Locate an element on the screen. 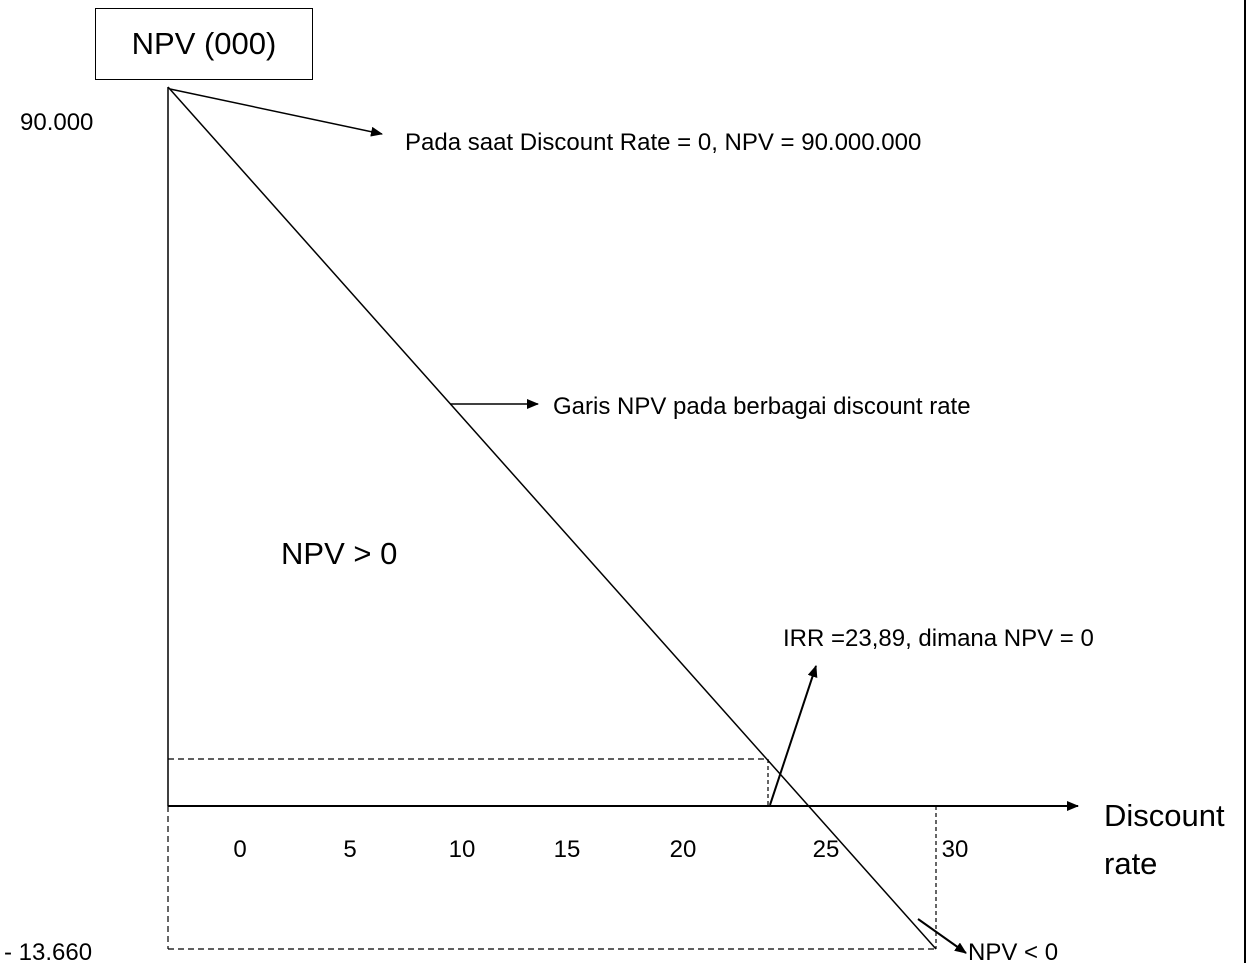  chart-title: NPV (000) is located at coordinates (204, 43).